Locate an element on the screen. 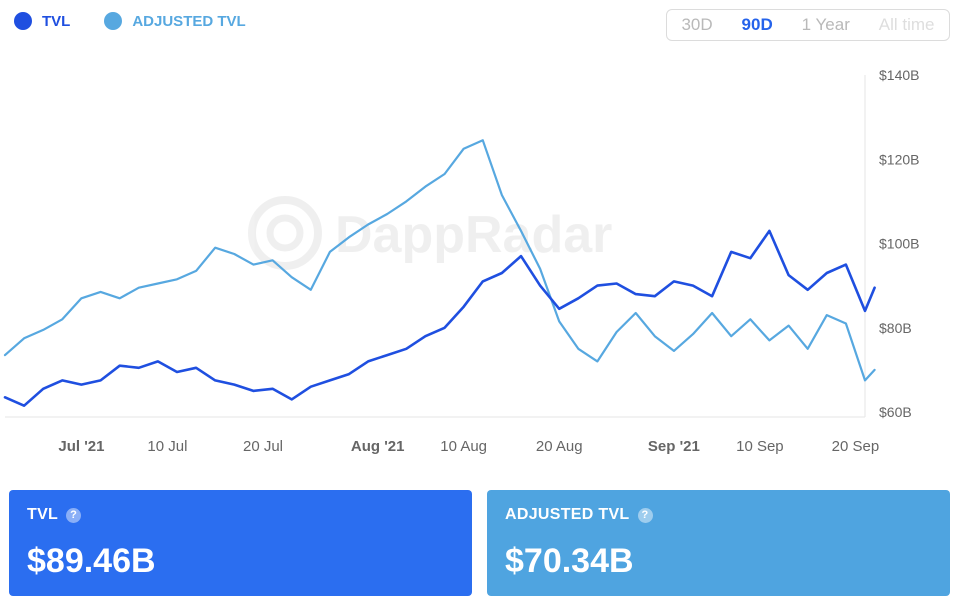 The image size is (960, 611). y-axis-ticks: $60B $80B $100B $120B $140B is located at coordinates (899, 243).